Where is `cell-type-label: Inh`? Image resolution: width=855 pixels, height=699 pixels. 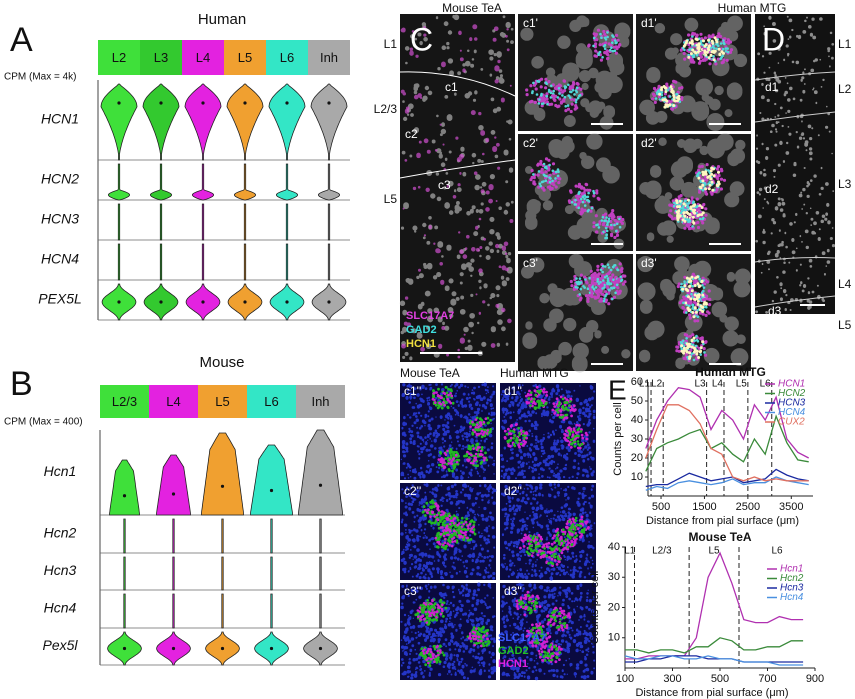
cell-type-label: Inh is located at coordinates (320, 401).